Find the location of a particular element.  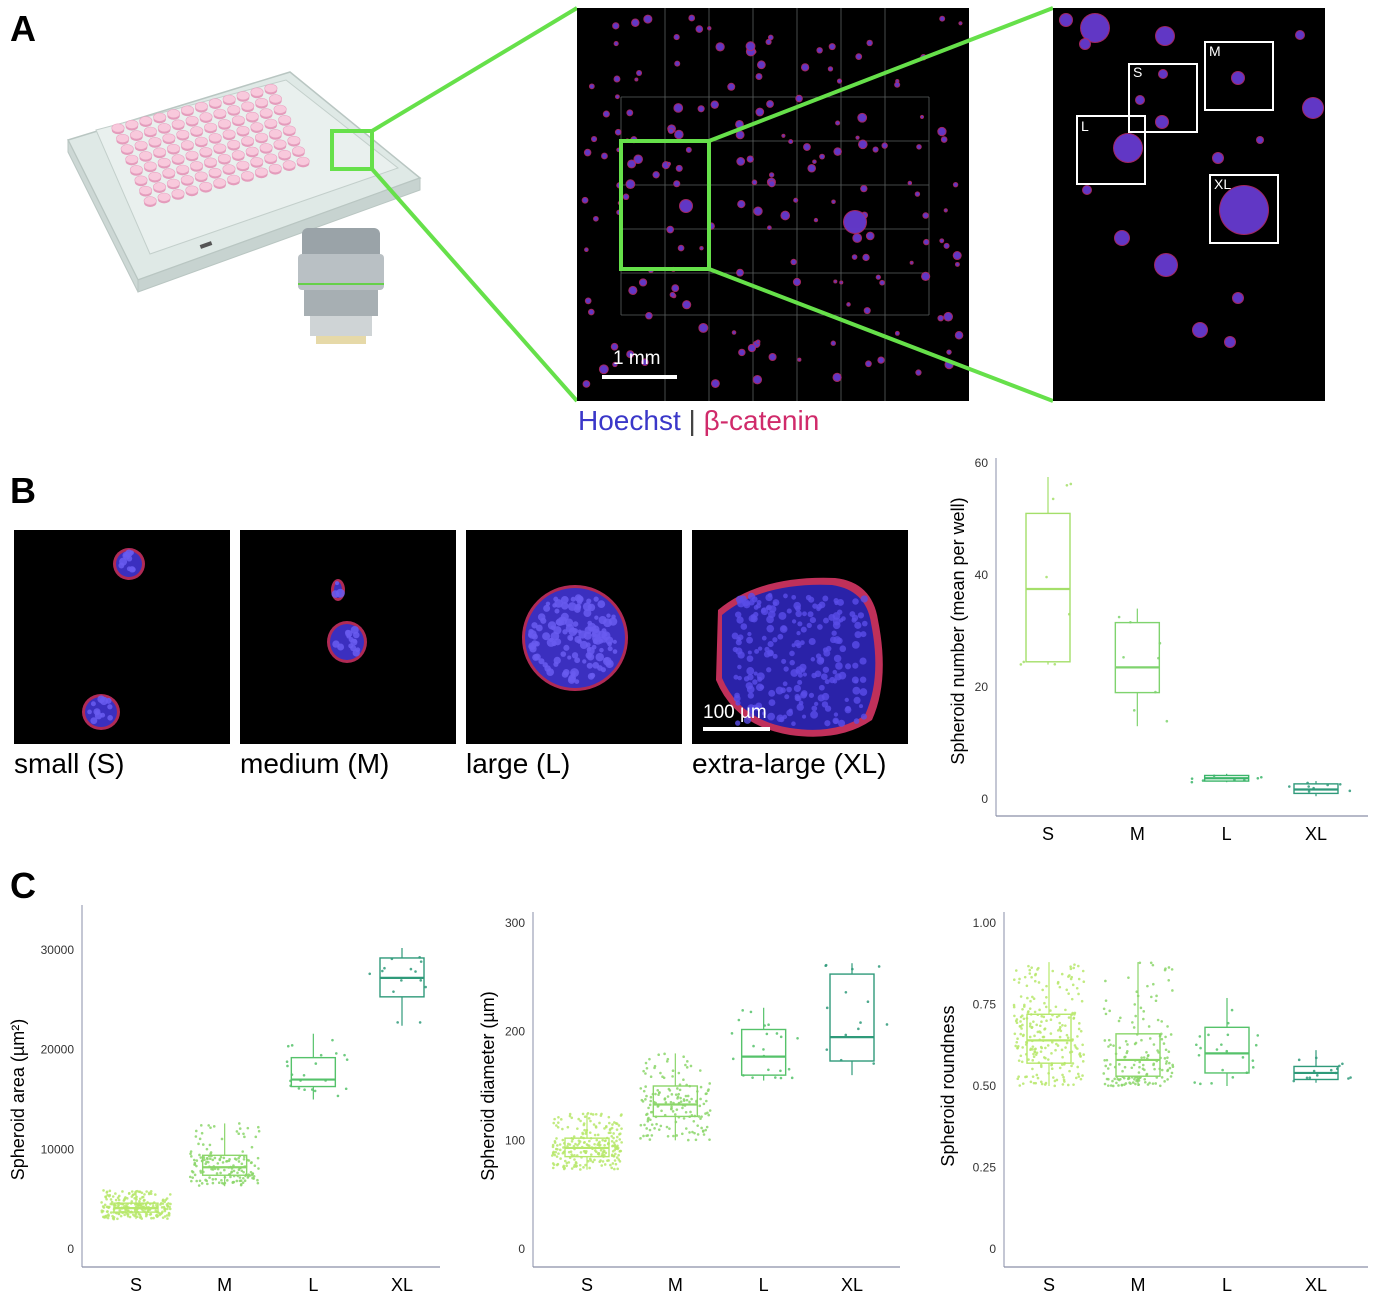

chart-spheroid-area: 0 10000 20000 30000 Spheroid area (µm²) S M L XL is located at coordinates (224, 1100).